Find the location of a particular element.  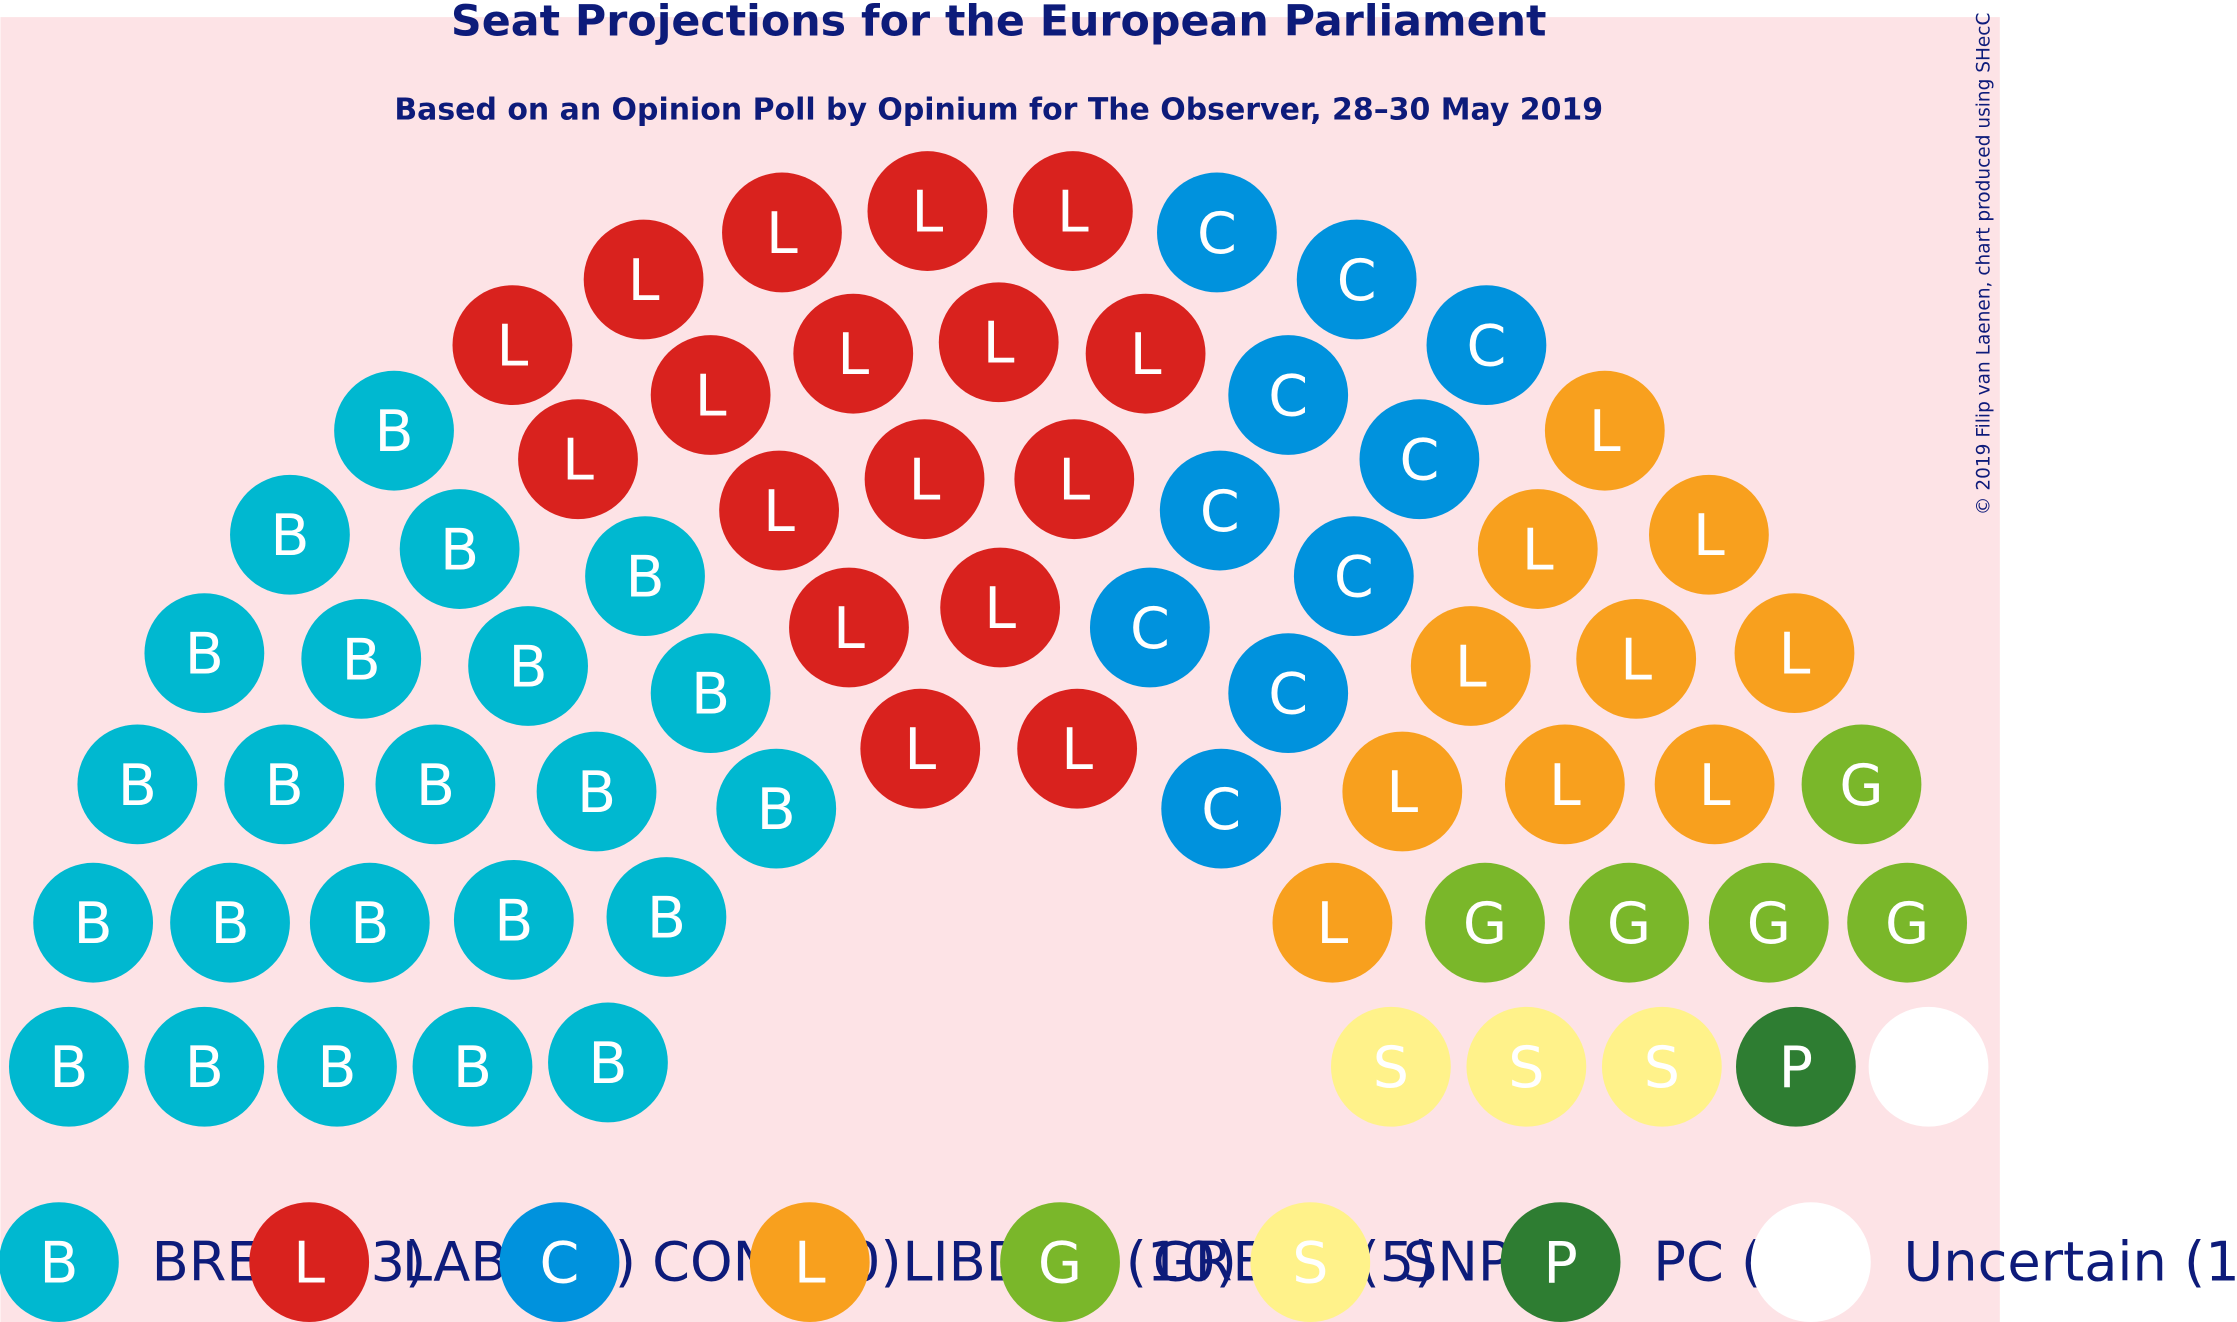

legend-letter: G is located at coordinates (1060, 1264).